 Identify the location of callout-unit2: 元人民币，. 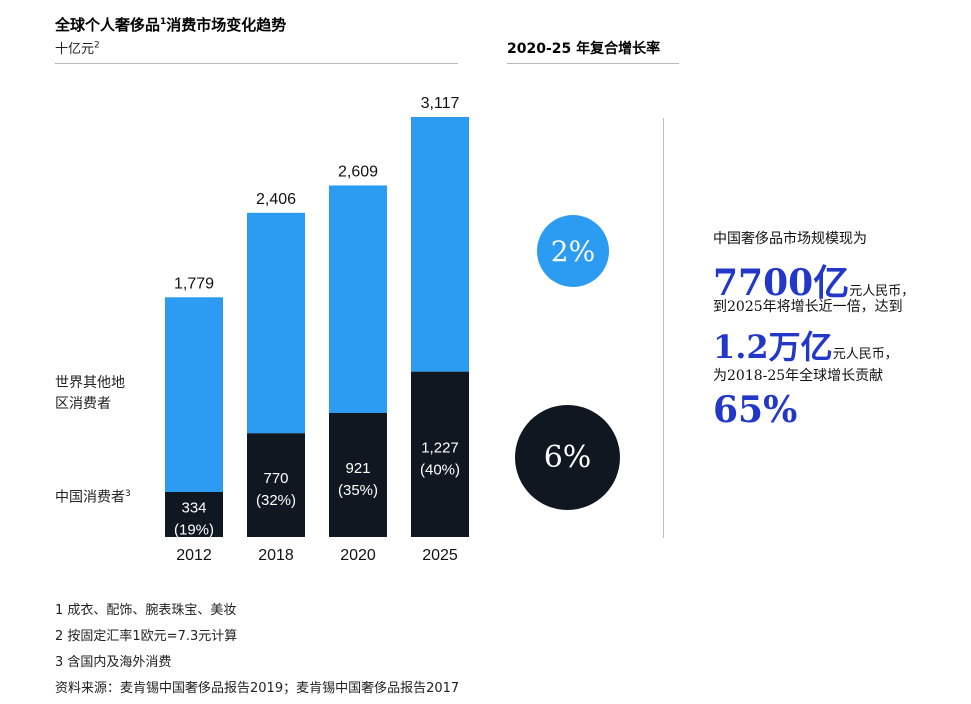
(865, 354).